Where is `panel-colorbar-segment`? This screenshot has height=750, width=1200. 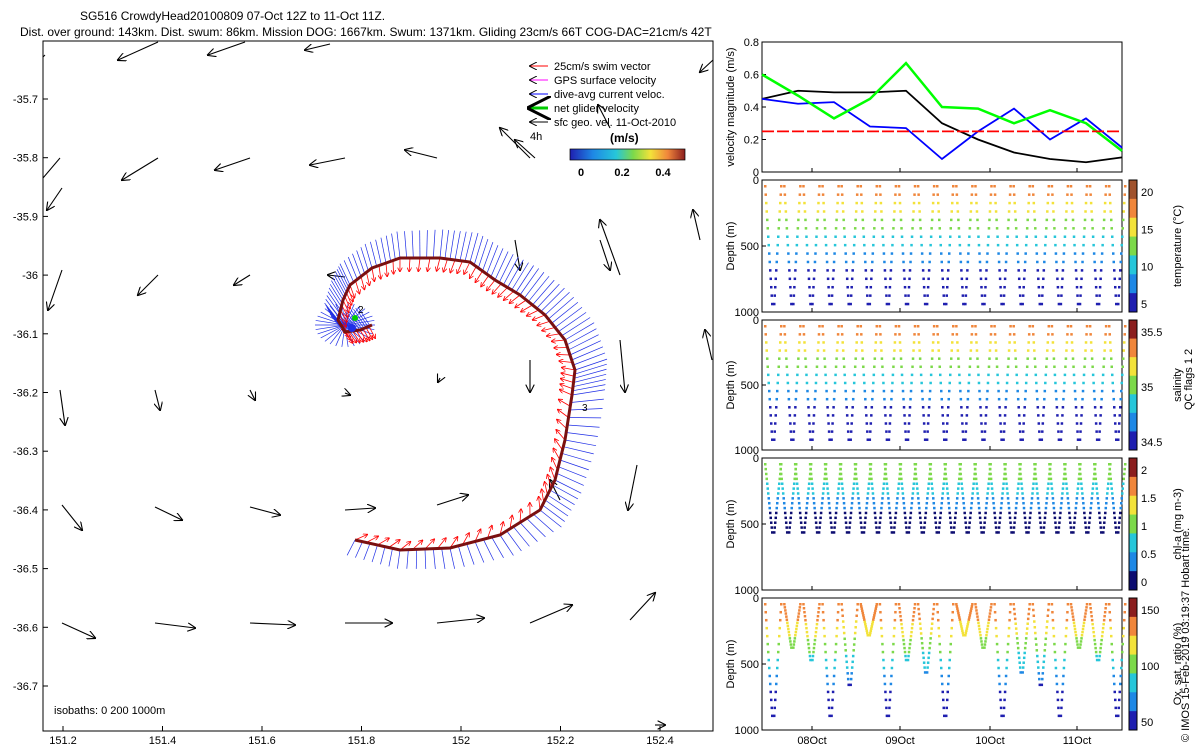 panel-colorbar-segment is located at coordinates (1133, 422).